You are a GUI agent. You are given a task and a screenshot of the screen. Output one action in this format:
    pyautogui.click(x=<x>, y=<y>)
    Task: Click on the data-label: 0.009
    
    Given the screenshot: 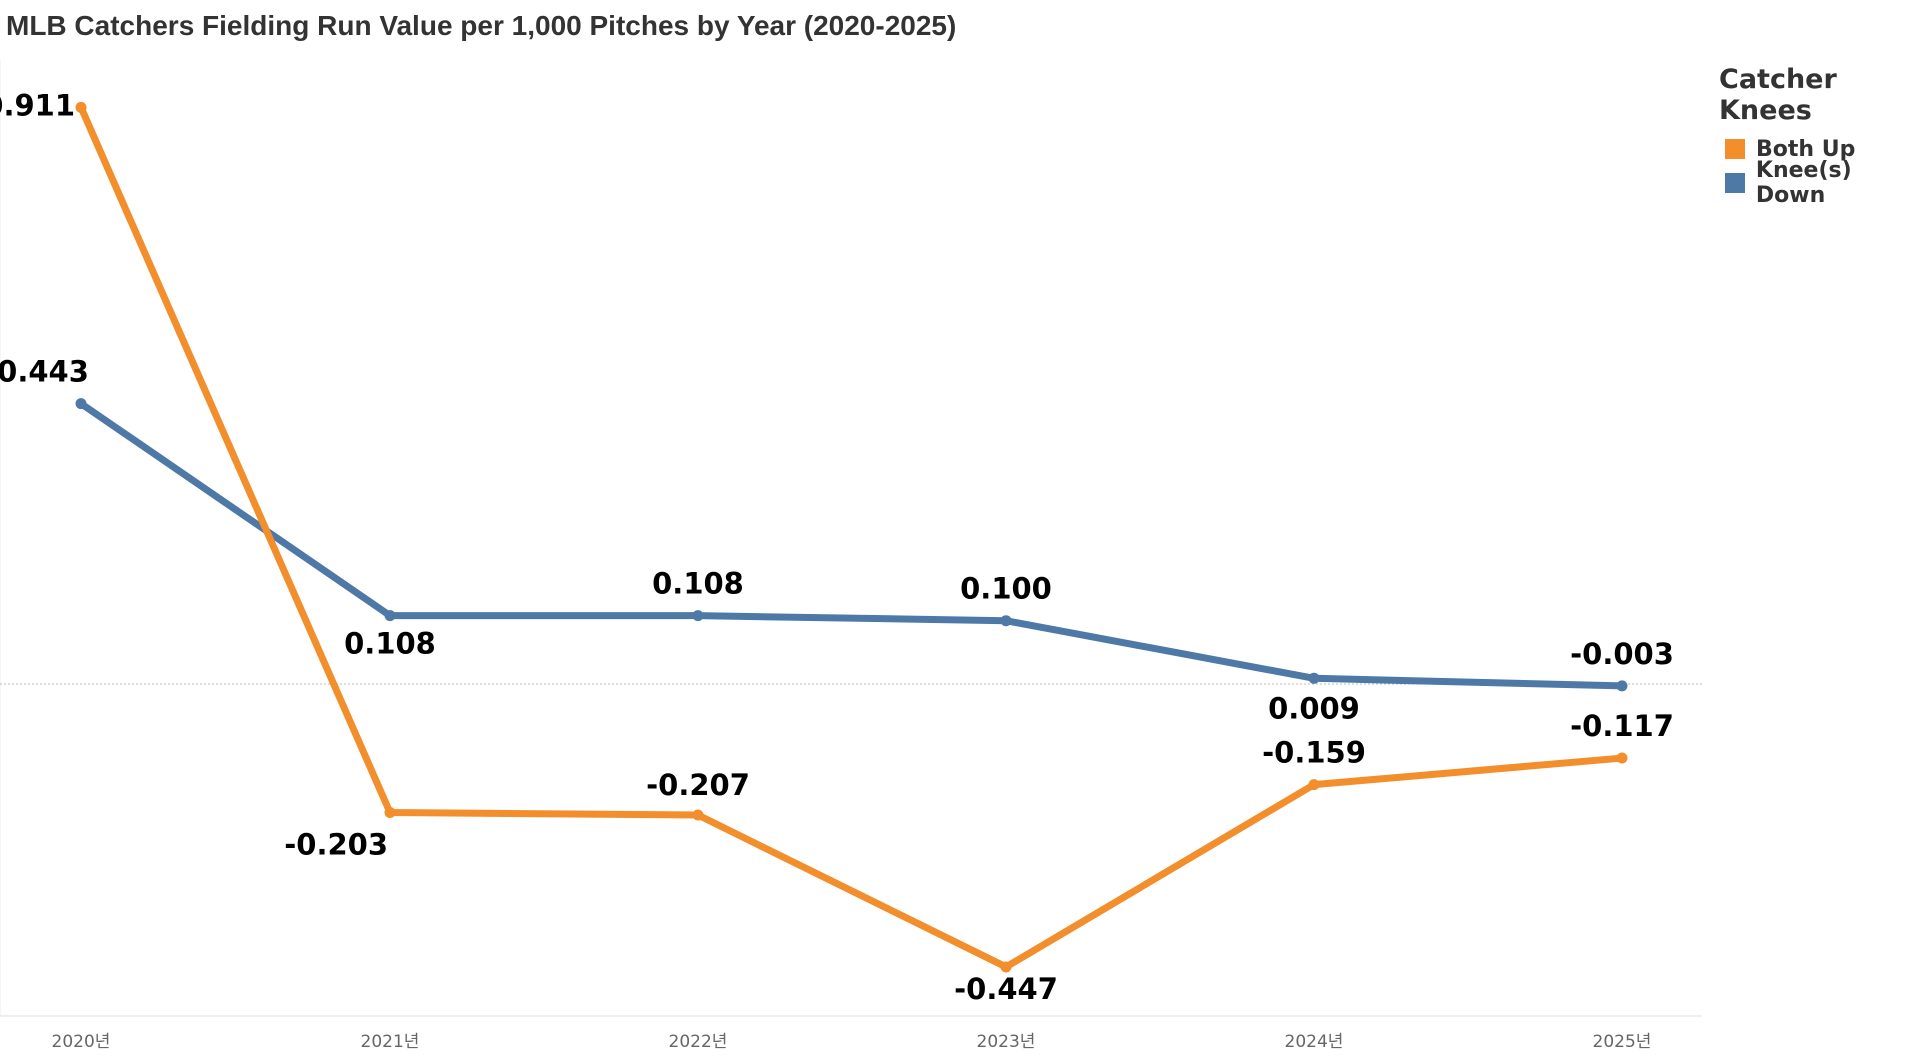 What is the action you would take?
    pyautogui.click(x=1314, y=708)
    